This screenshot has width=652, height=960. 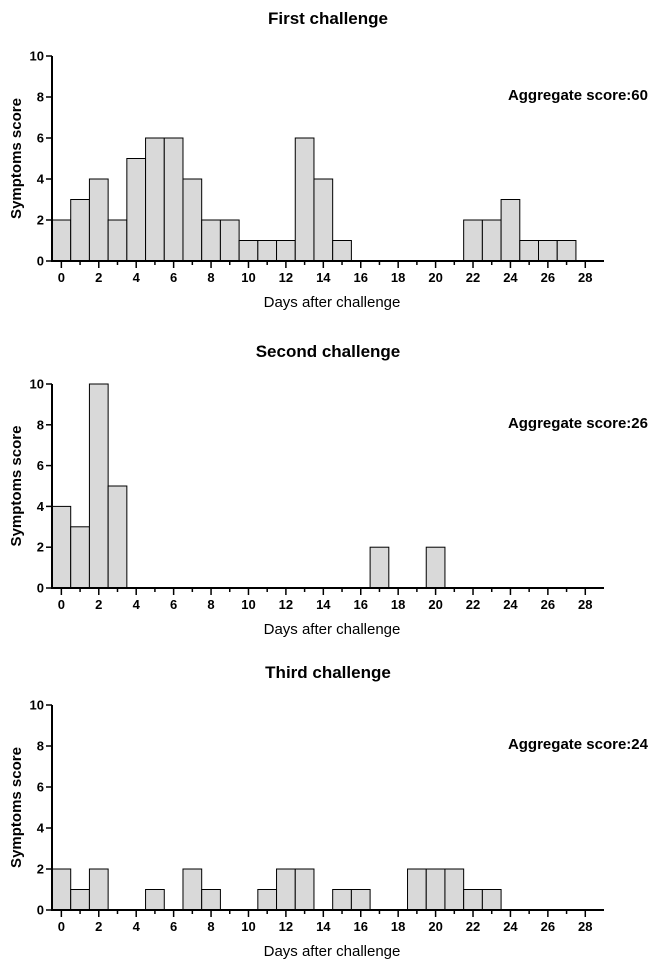 What do you see at coordinates (328, 18) in the screenshot?
I see `chart-title: First challenge` at bounding box center [328, 18].